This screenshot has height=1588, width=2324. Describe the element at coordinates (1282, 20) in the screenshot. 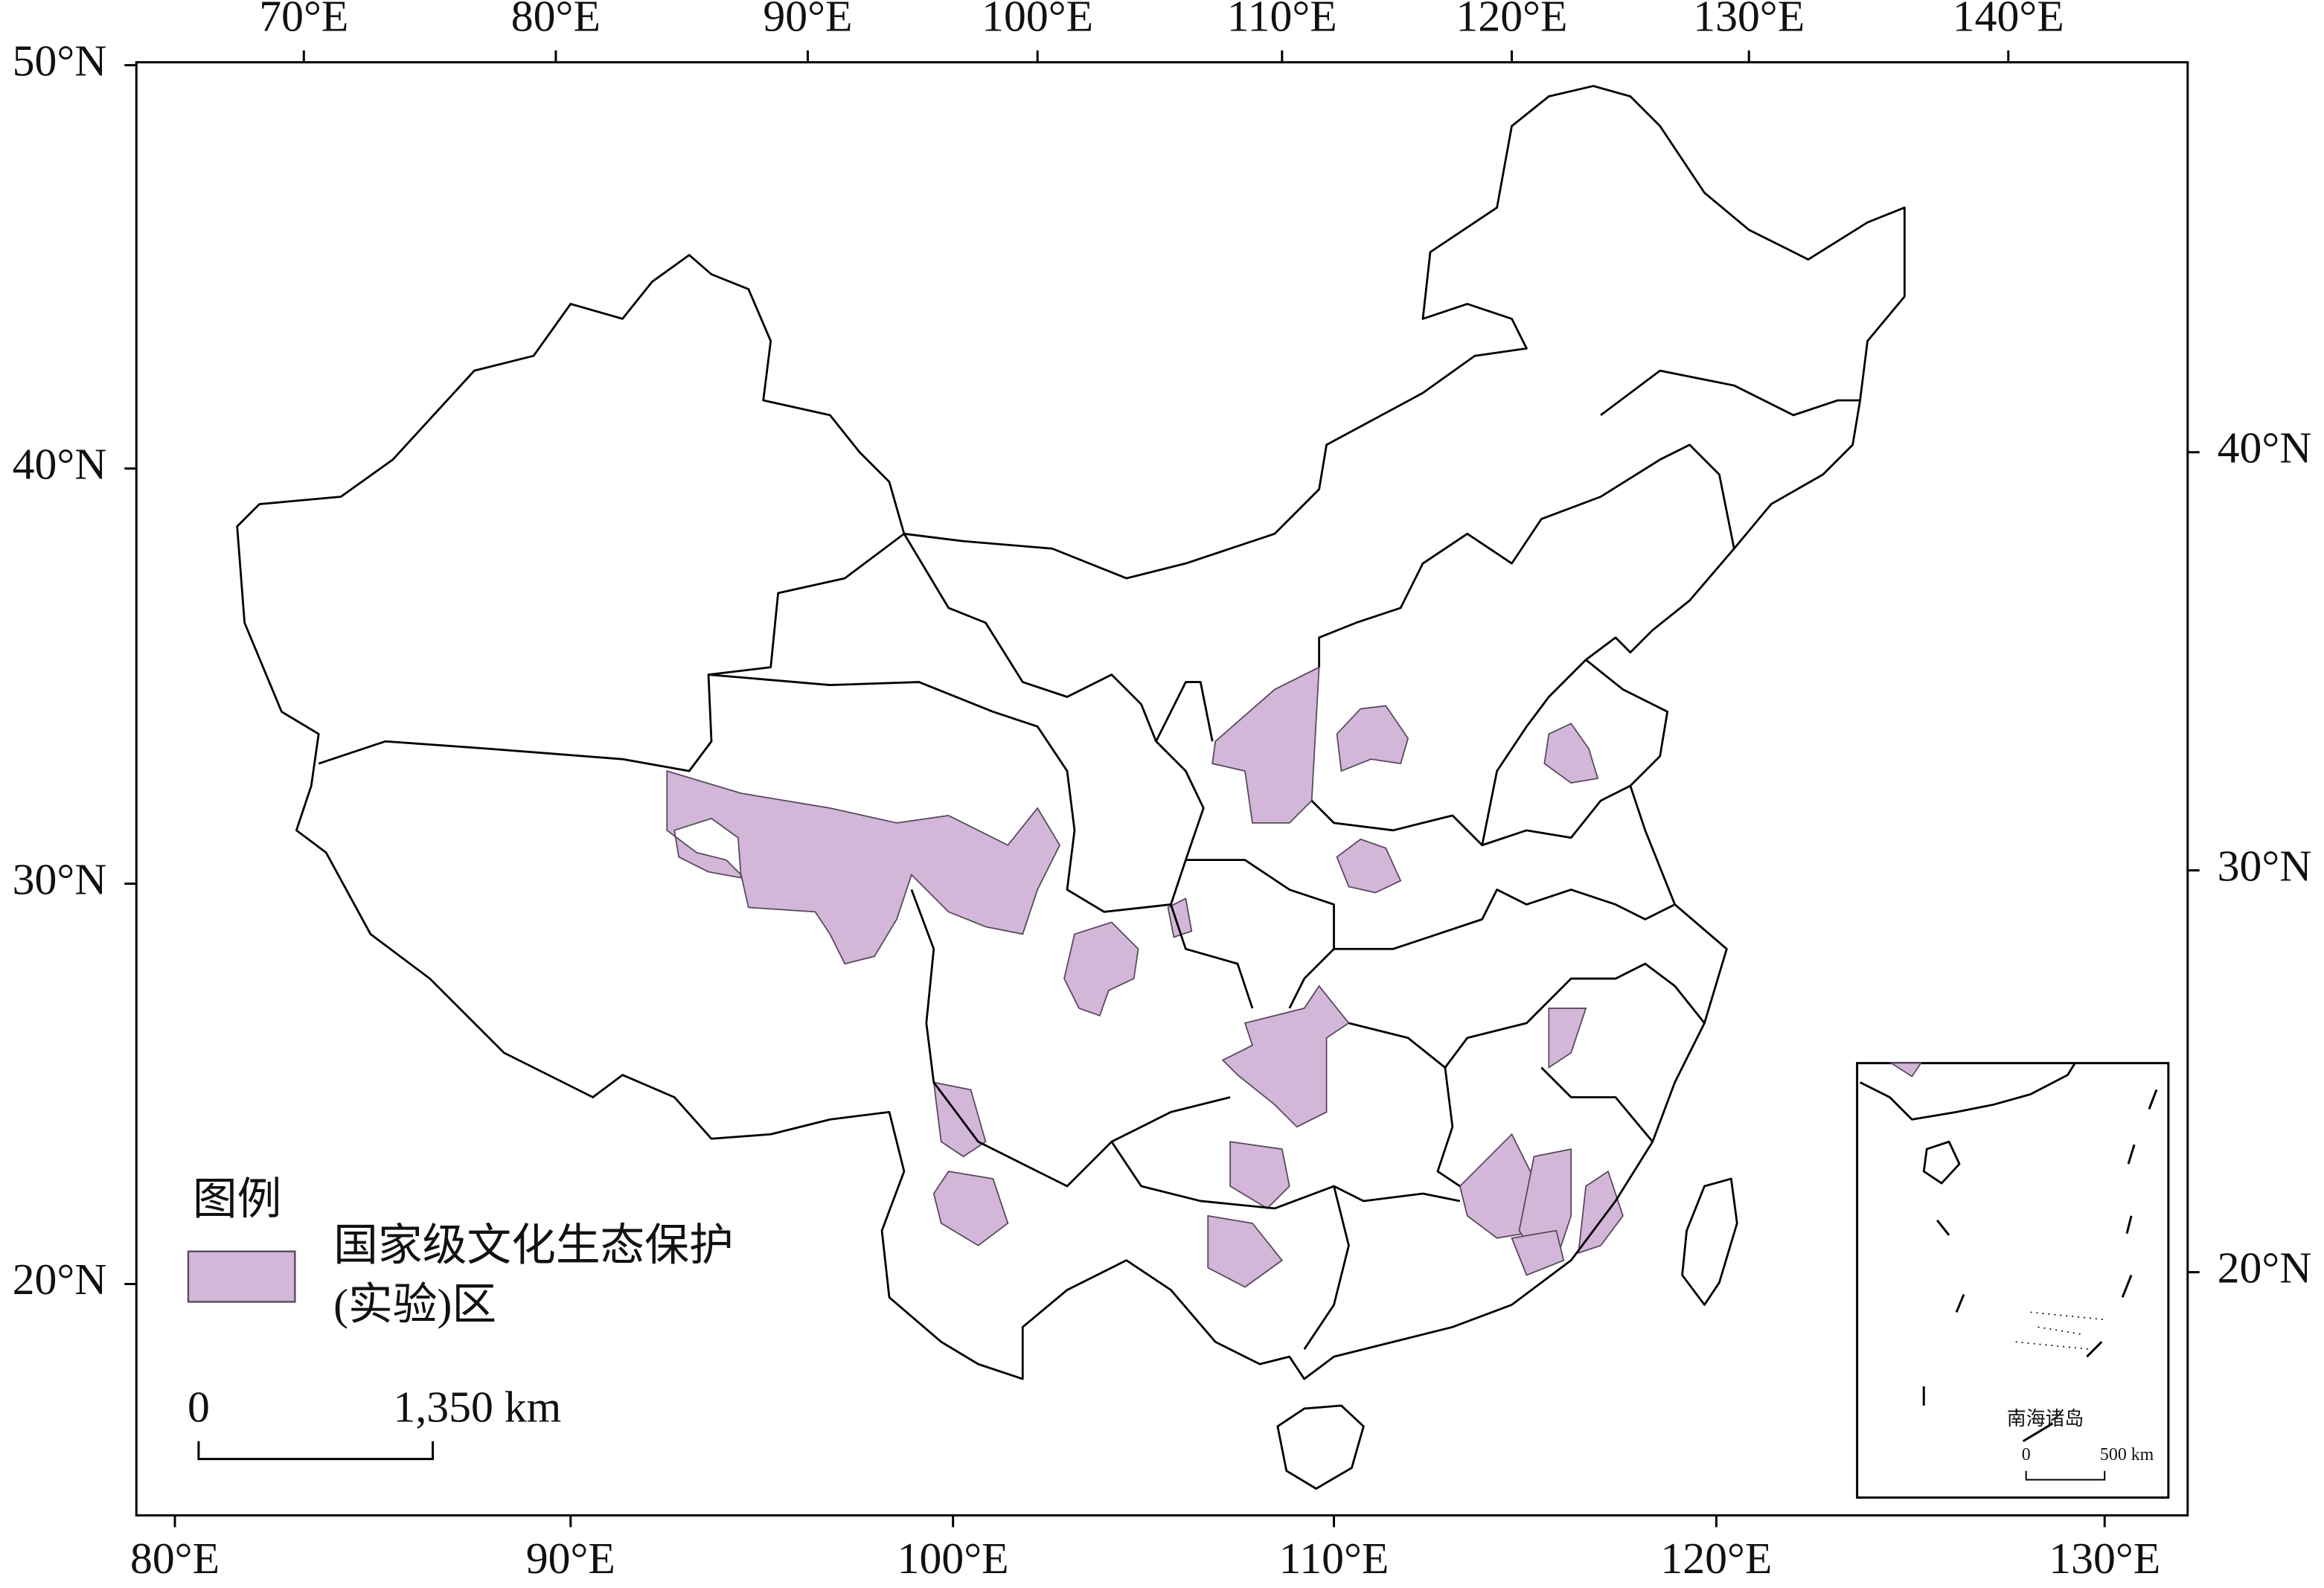

I see `top-axis-label: 110°E` at that location.